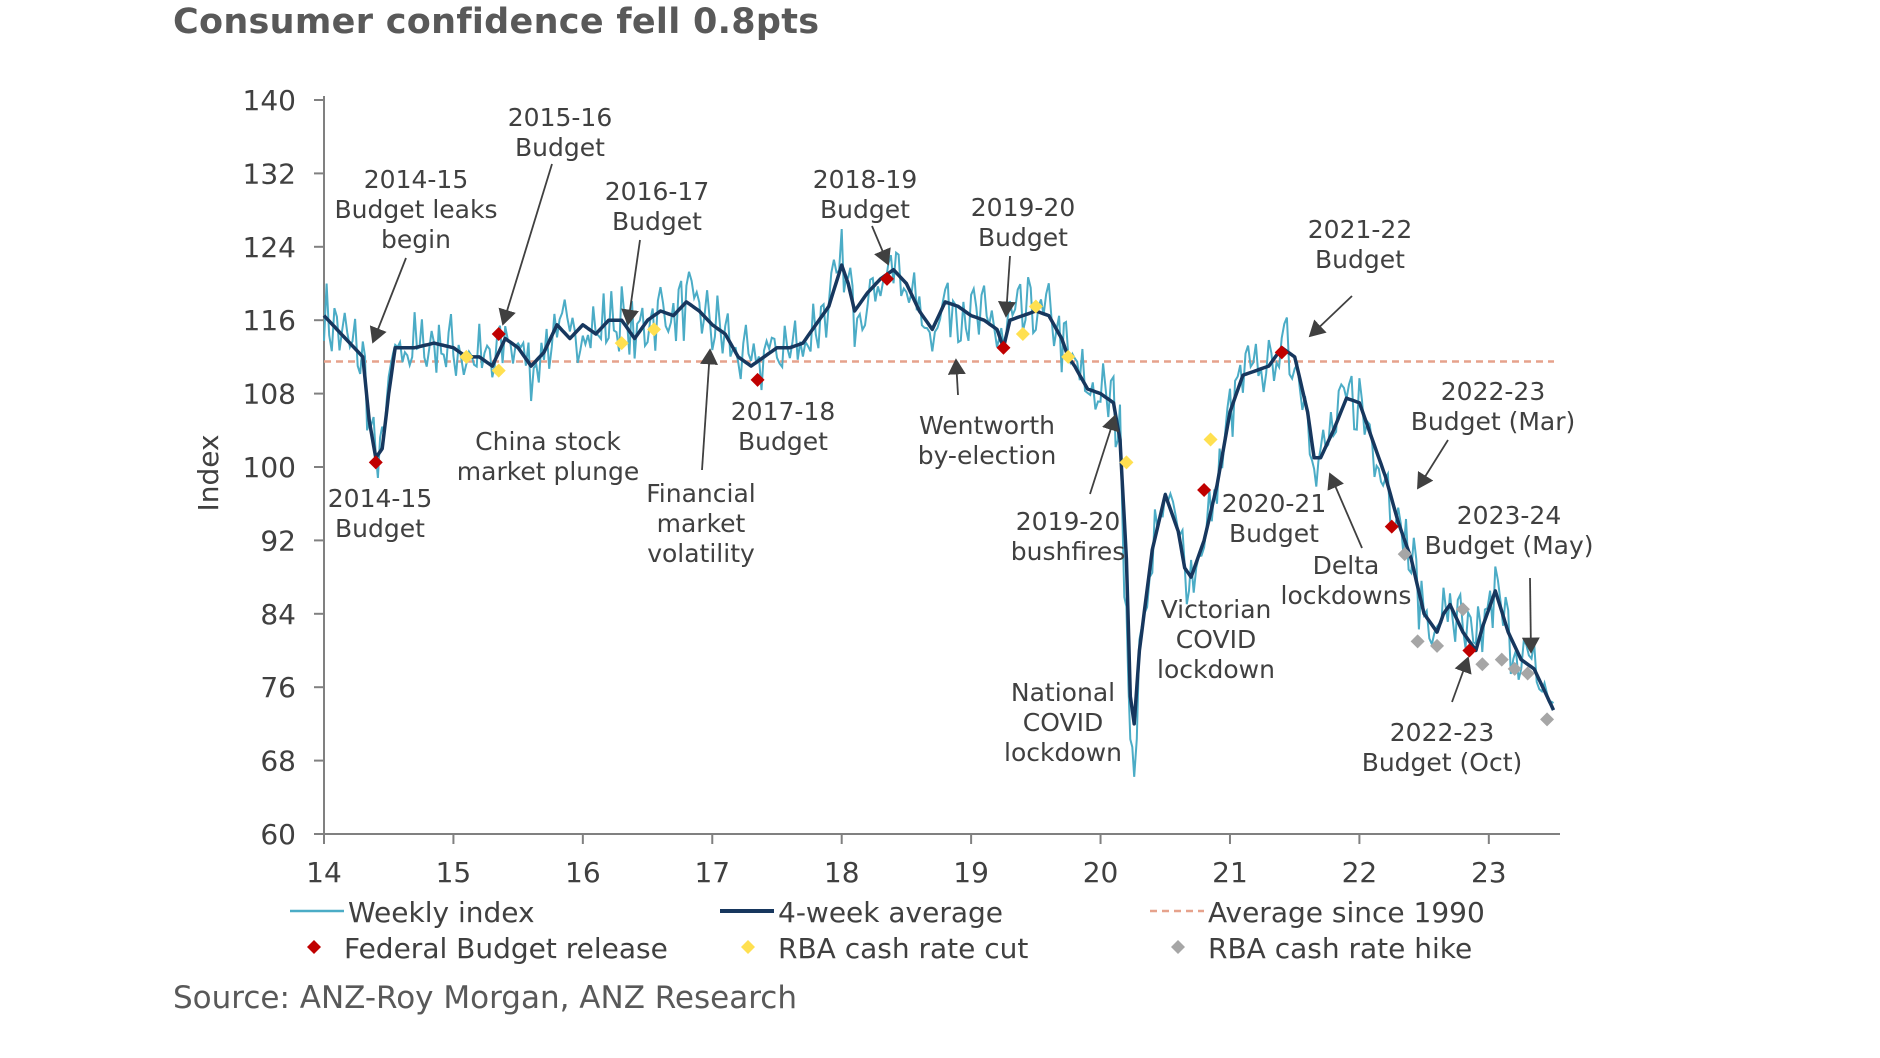 This screenshot has height=1058, width=1880. I want to click on annotation-label: 2023-24, so click(1509, 515).